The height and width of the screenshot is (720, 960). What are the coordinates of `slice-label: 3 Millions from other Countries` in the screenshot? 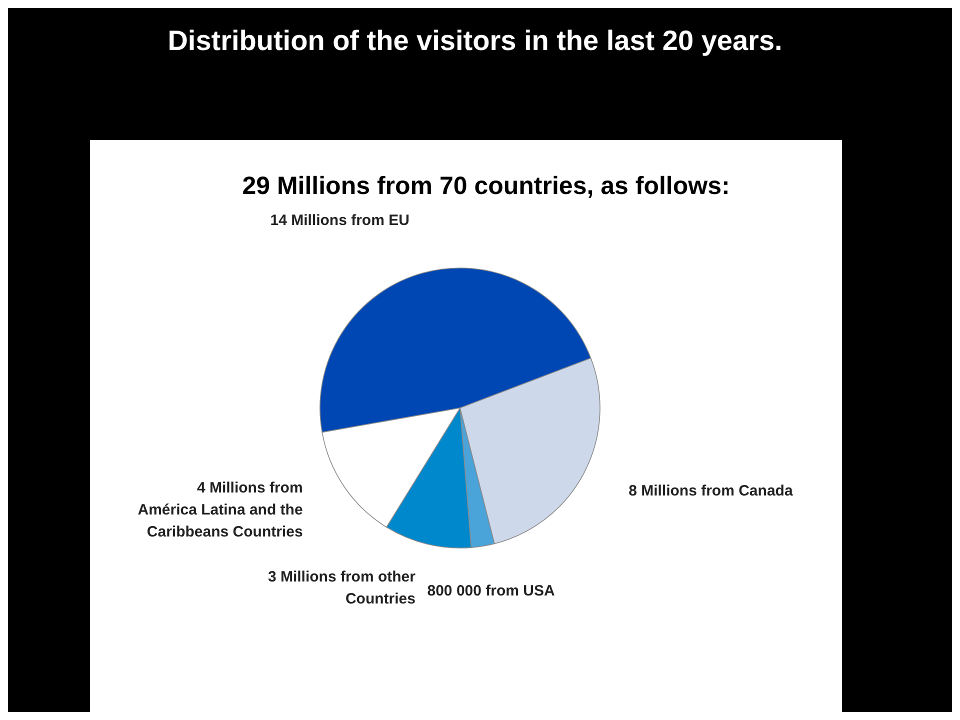 It's located at (342, 588).